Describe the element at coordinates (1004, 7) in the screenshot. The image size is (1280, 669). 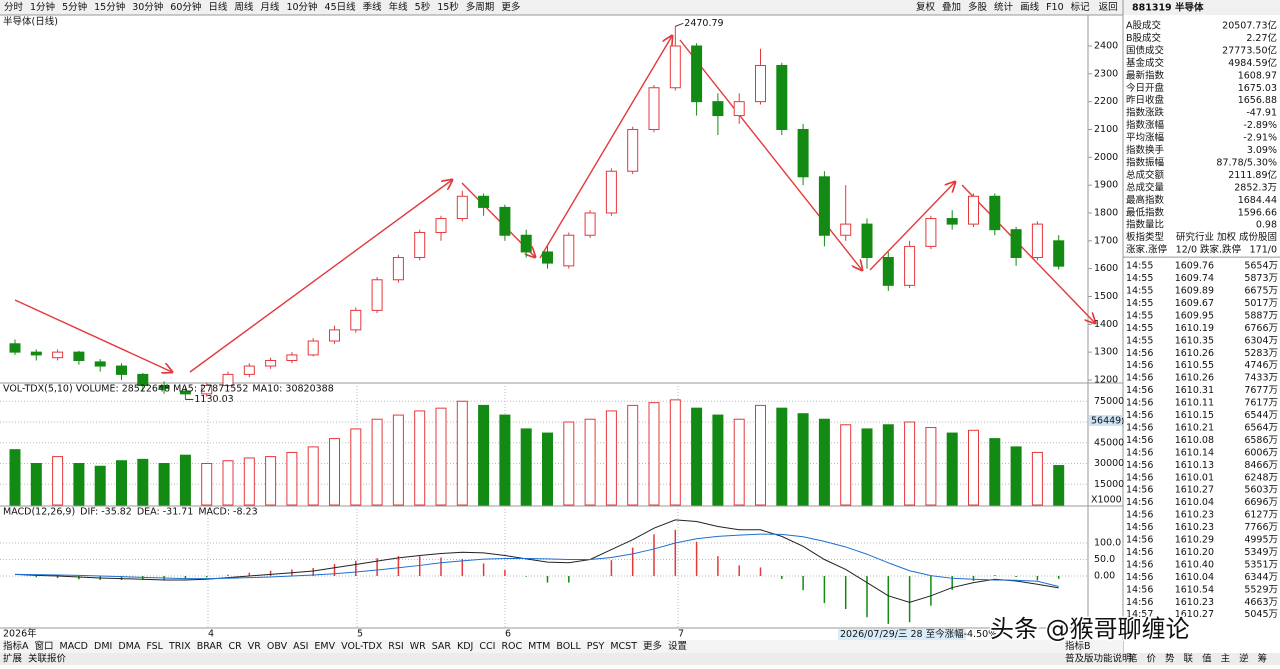
I see `tool-button: 统计` at that location.